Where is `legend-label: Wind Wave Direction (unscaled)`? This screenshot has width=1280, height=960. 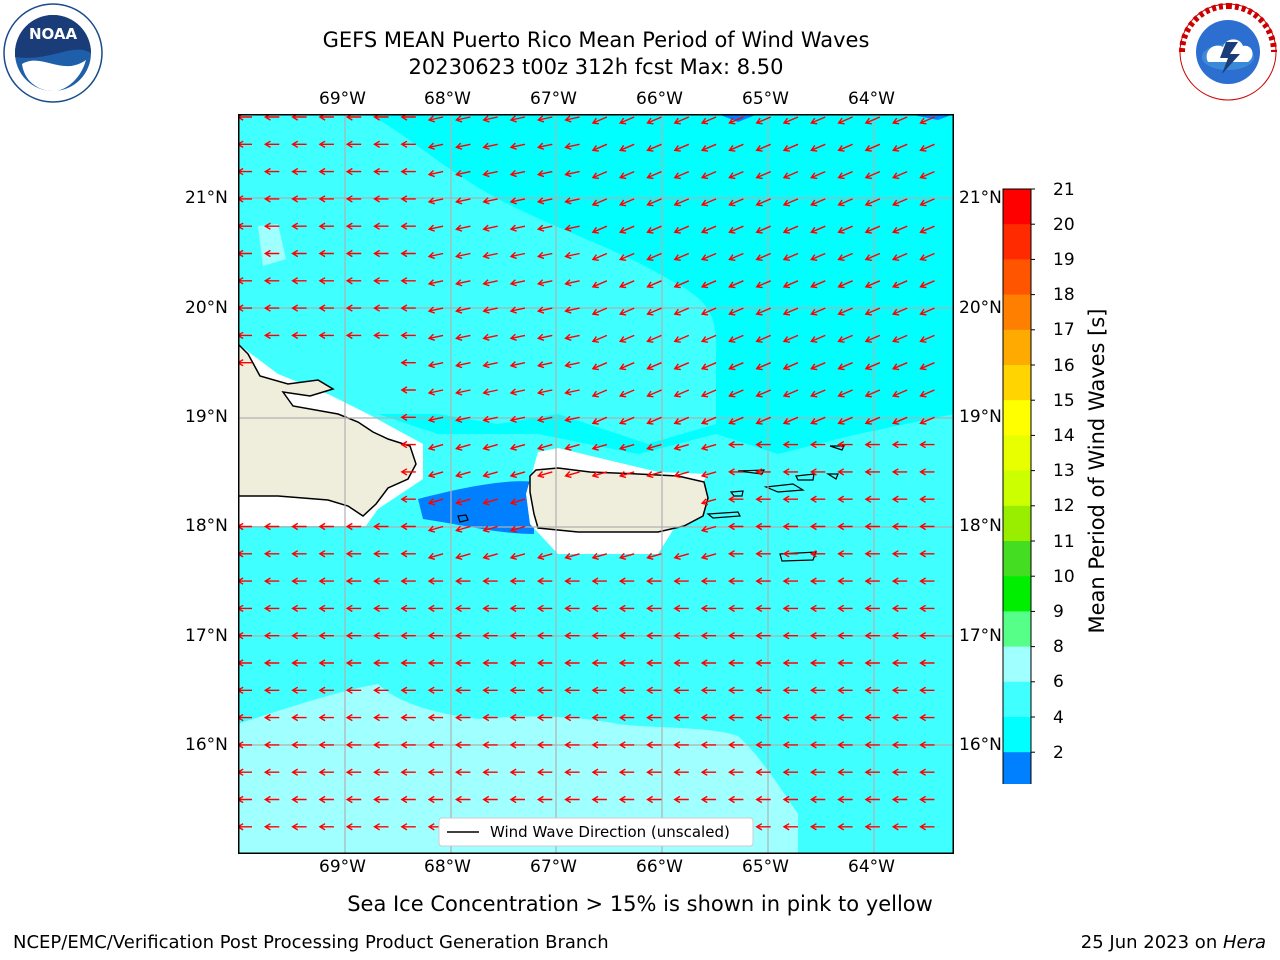
legend-label: Wind Wave Direction (unscaled) is located at coordinates (610, 832).